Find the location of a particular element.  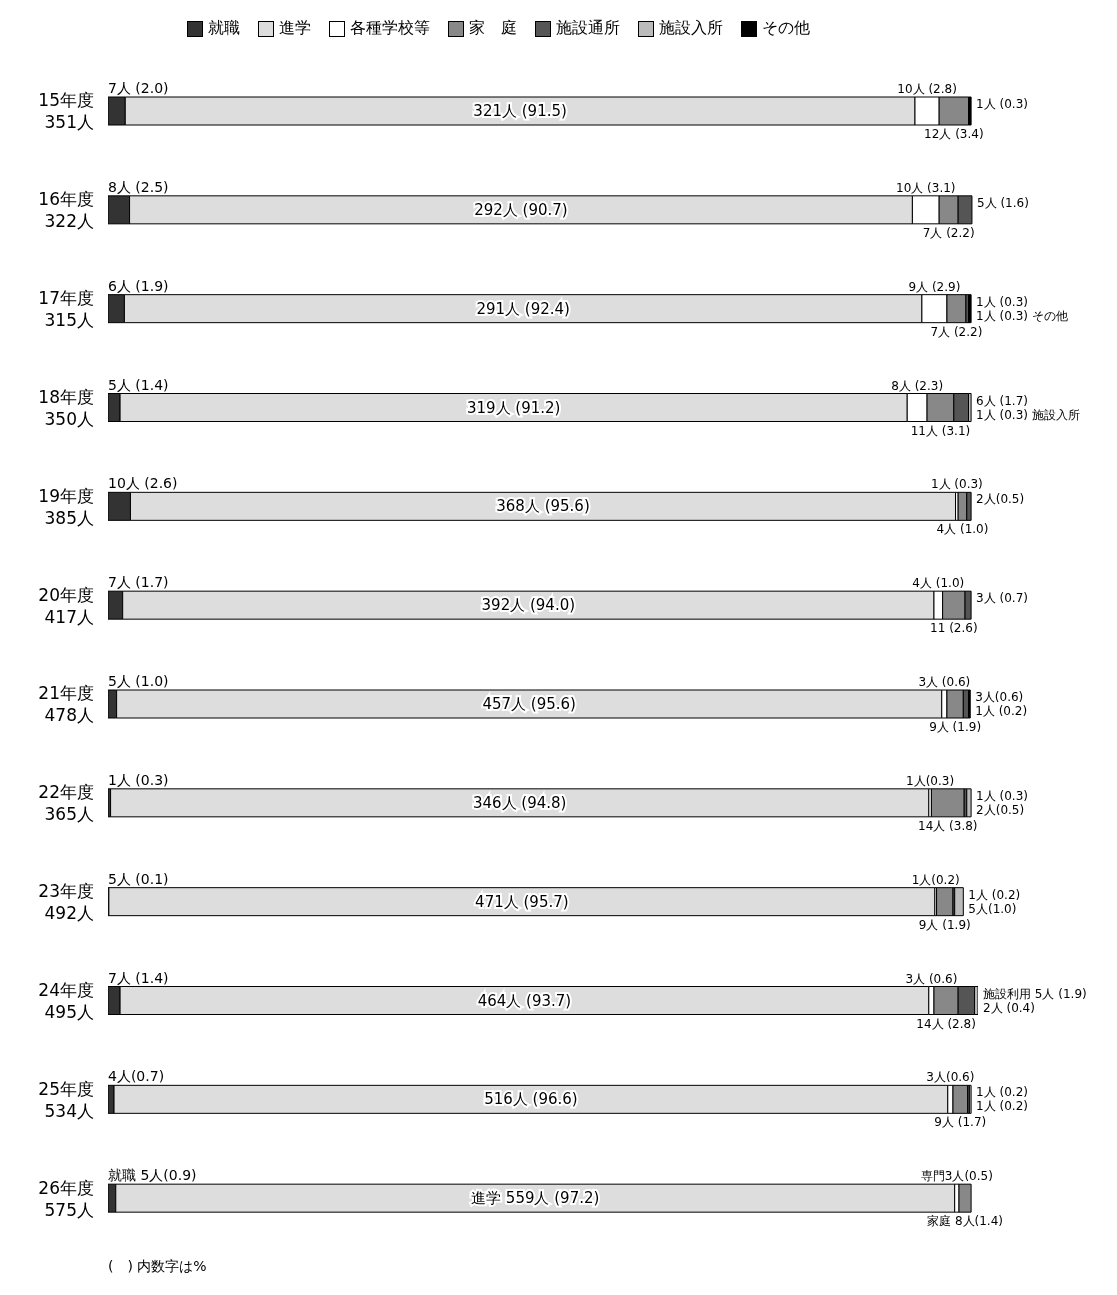

data-label: 6人 (1.7) is located at coordinates (1002, 400).